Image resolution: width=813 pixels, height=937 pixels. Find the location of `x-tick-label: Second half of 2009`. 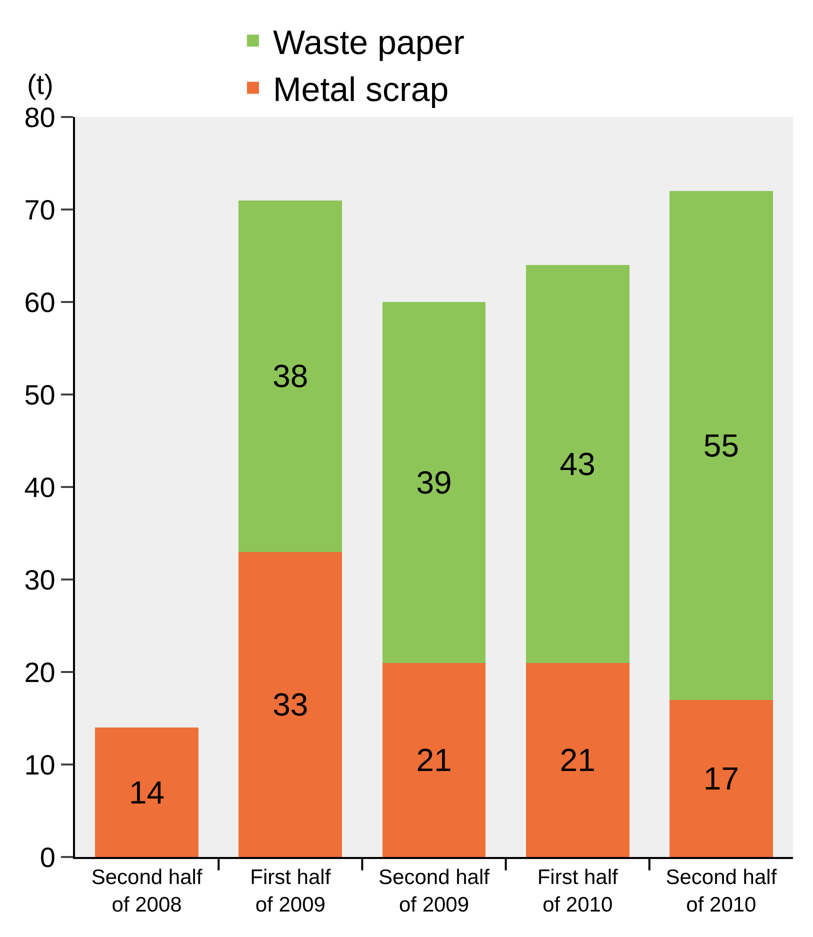

x-tick-label: Second half of 2009 is located at coordinates (434, 891).